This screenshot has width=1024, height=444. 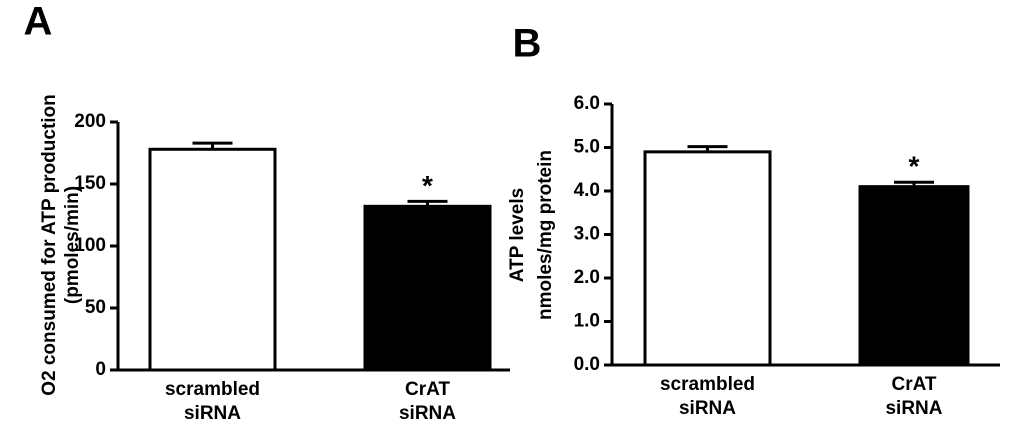 I want to click on y-tick-label: 200, so click(x=90, y=121).